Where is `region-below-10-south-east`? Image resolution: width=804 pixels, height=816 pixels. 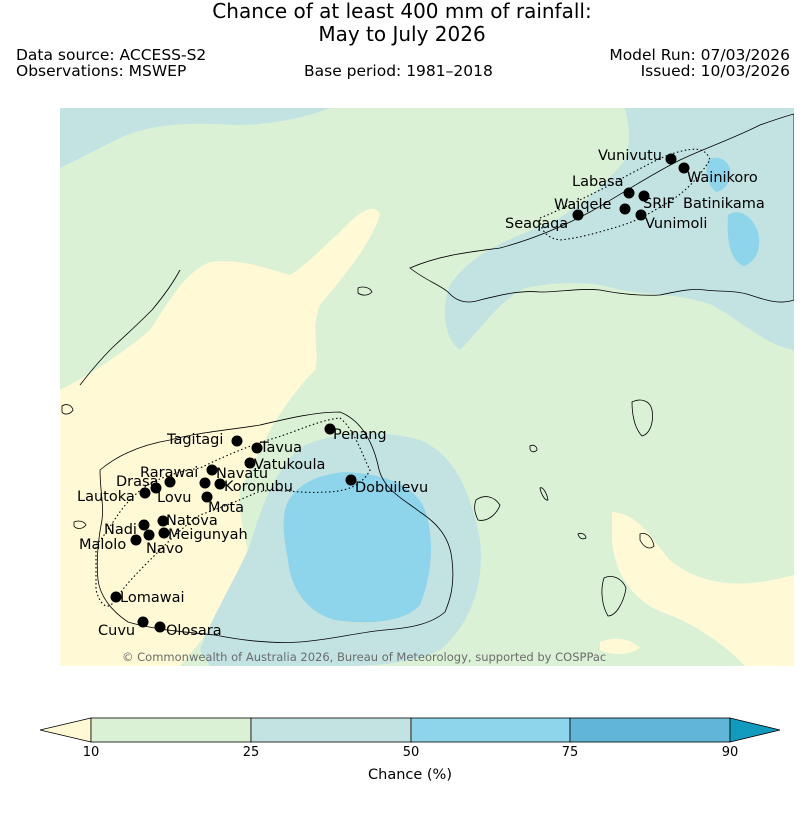
region-below-10-south-east is located at coordinates (703, 589).